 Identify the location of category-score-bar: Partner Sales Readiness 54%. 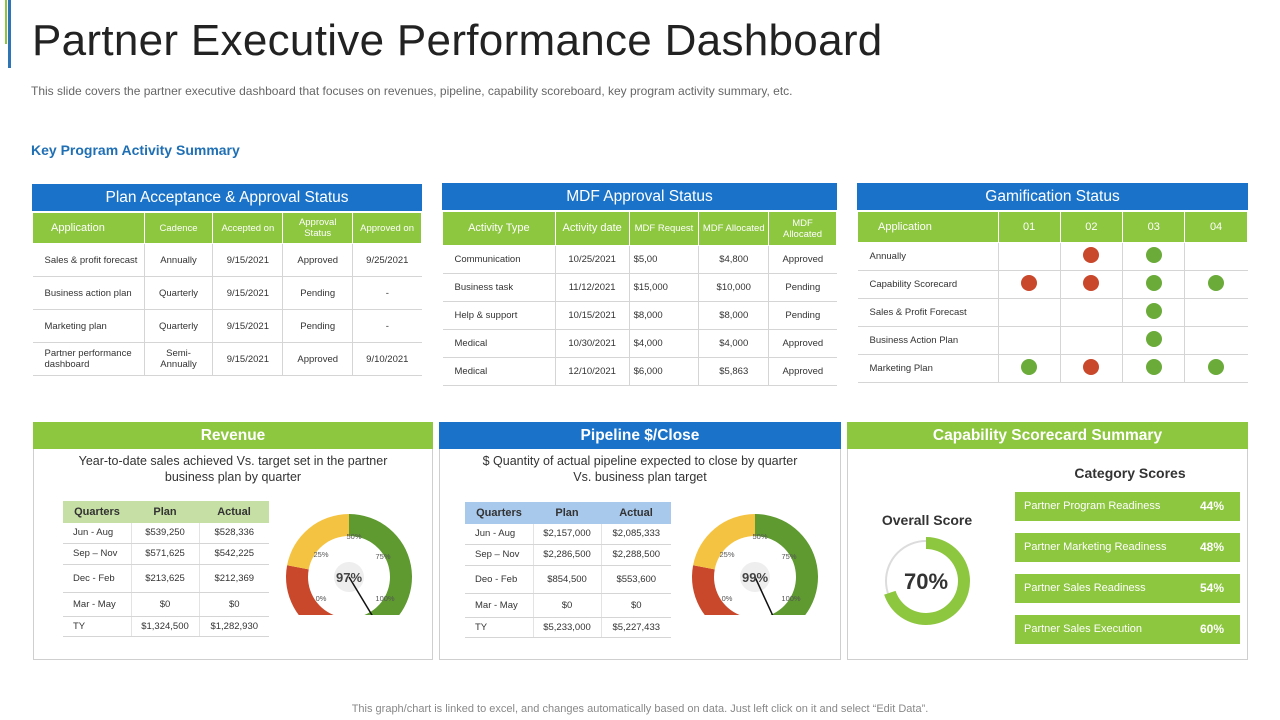
(1127, 588).